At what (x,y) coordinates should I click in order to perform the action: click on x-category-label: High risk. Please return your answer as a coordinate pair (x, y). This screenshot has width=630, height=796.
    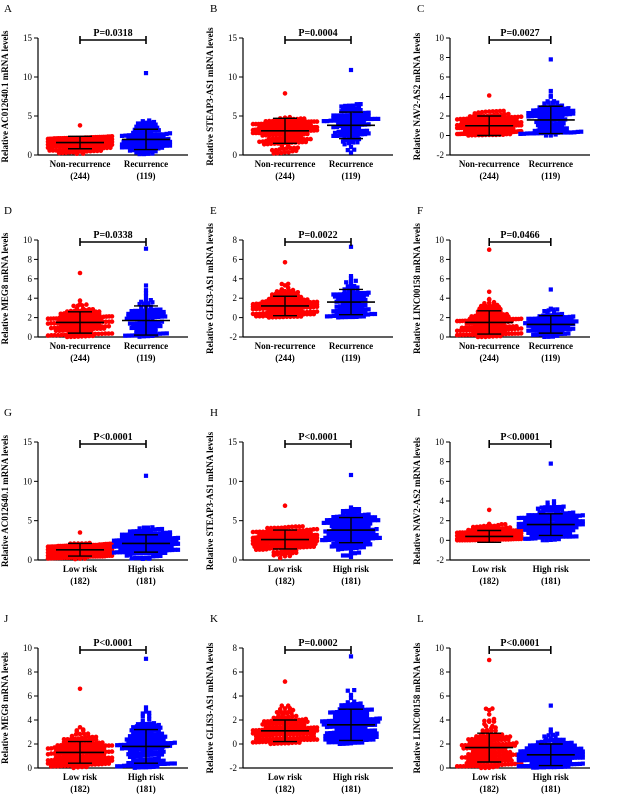
    Looking at the image, I should click on (351, 569).